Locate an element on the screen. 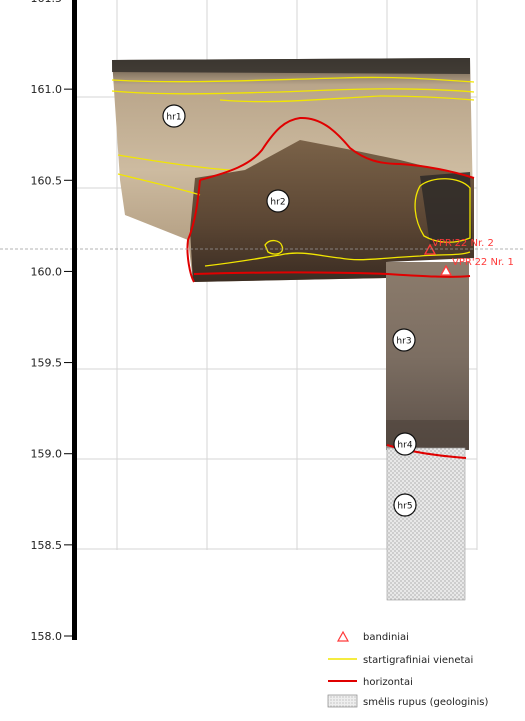 The image size is (525, 721). y-tick-label: 161.0 is located at coordinates (47, 89).